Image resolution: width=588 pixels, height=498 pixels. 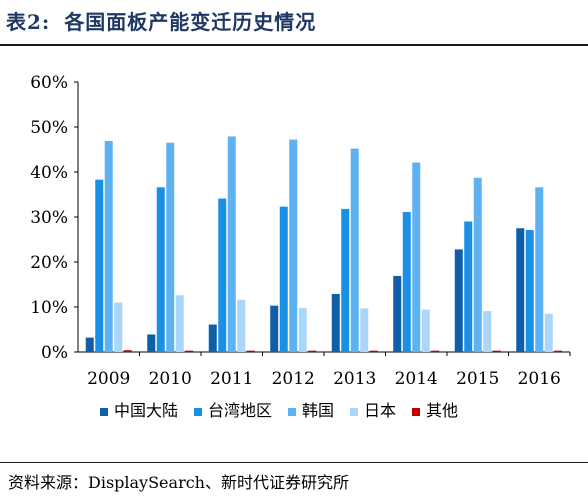 I want to click on y-tick-label: 20%, so click(x=49, y=263).